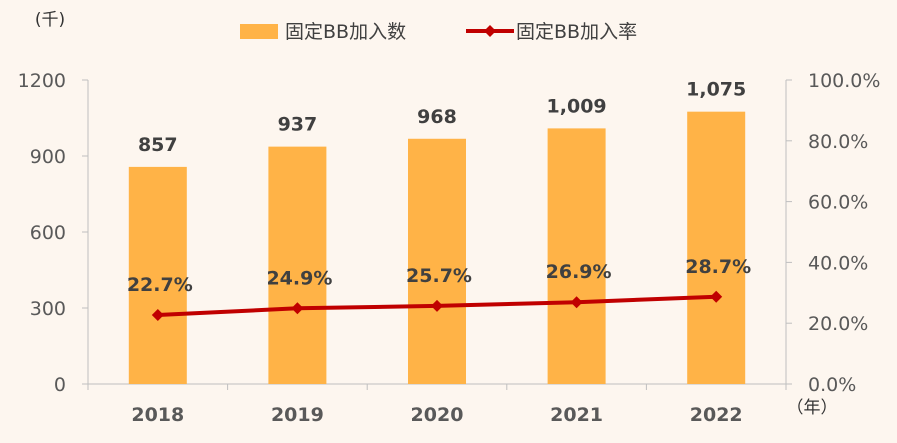 The image size is (897, 443). Describe the element at coordinates (42, 81) in the screenshot. I see `left-tick-label: 1200` at that location.